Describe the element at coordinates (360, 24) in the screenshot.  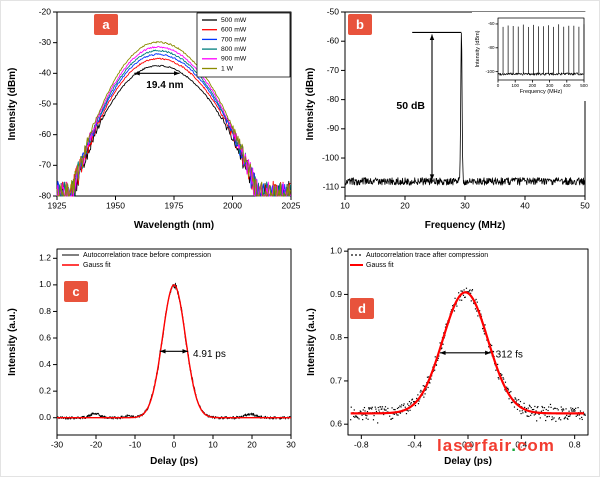
I see `panel-b-label: b` at that location.